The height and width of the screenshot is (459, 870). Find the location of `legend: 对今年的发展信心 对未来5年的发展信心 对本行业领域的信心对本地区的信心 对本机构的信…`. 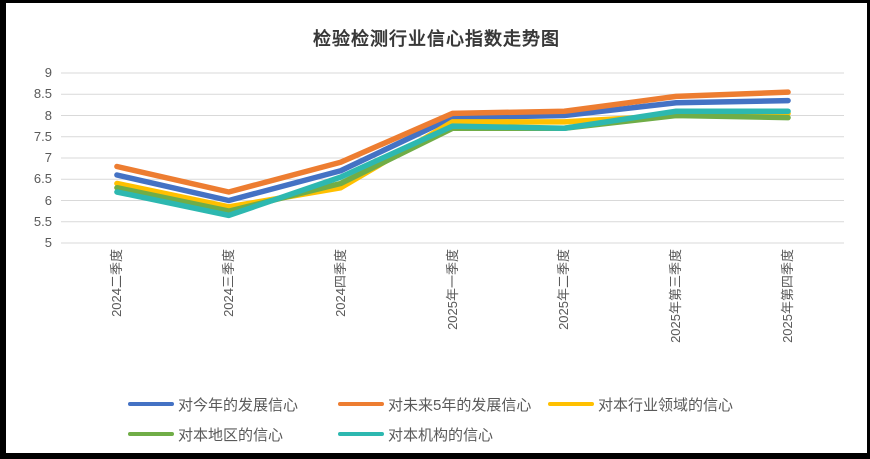

legend: 对今年的发展信心 对未来5年的发展信心 对本行业领域的信心对本地区的信心 对本机构的信… is located at coordinates (468, 419).